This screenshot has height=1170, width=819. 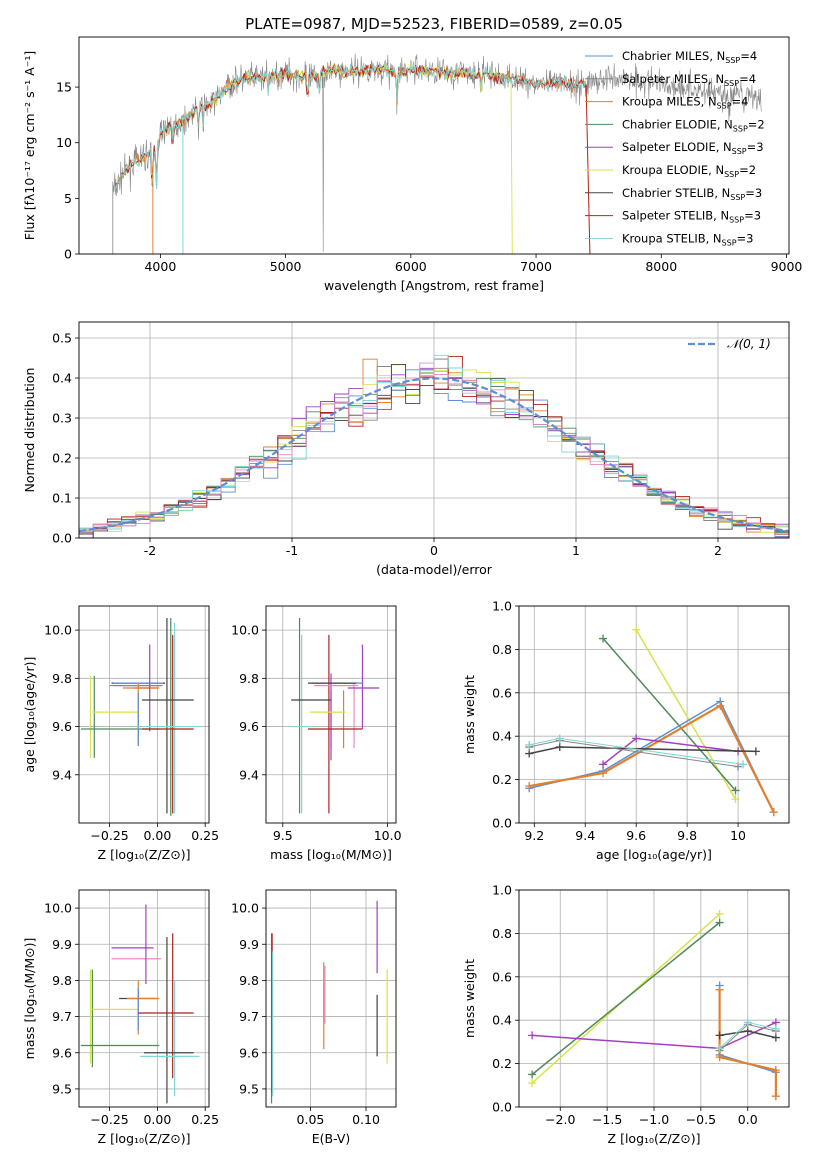 I want to click on y-tick-label: 0.0, so click(x=502, y=823).